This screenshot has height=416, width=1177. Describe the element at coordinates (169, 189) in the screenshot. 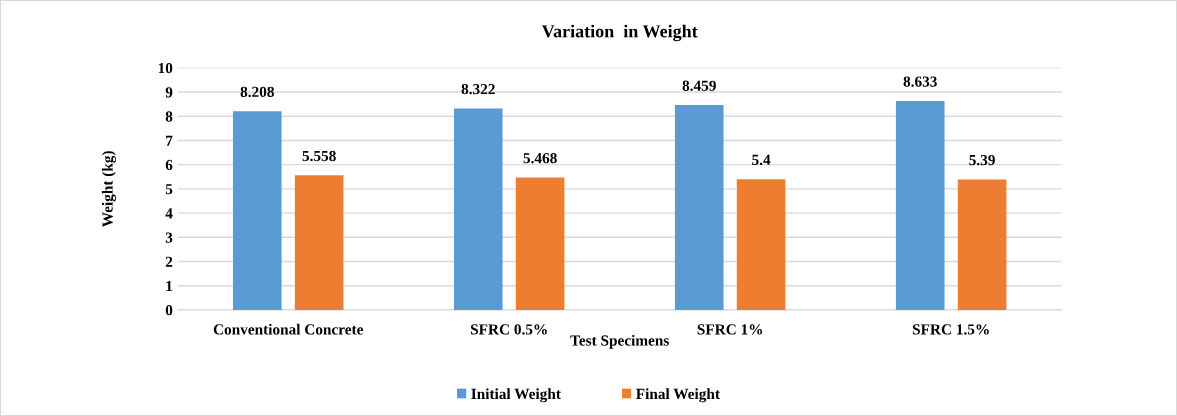

I see `y-tick-label: 5` at that location.